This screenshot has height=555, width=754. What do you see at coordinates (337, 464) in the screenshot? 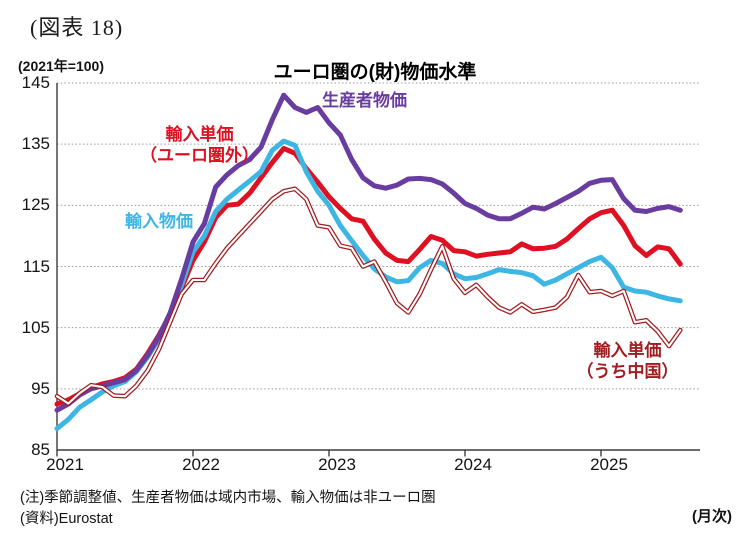
I see `x-tick-label: 2023` at bounding box center [337, 464].